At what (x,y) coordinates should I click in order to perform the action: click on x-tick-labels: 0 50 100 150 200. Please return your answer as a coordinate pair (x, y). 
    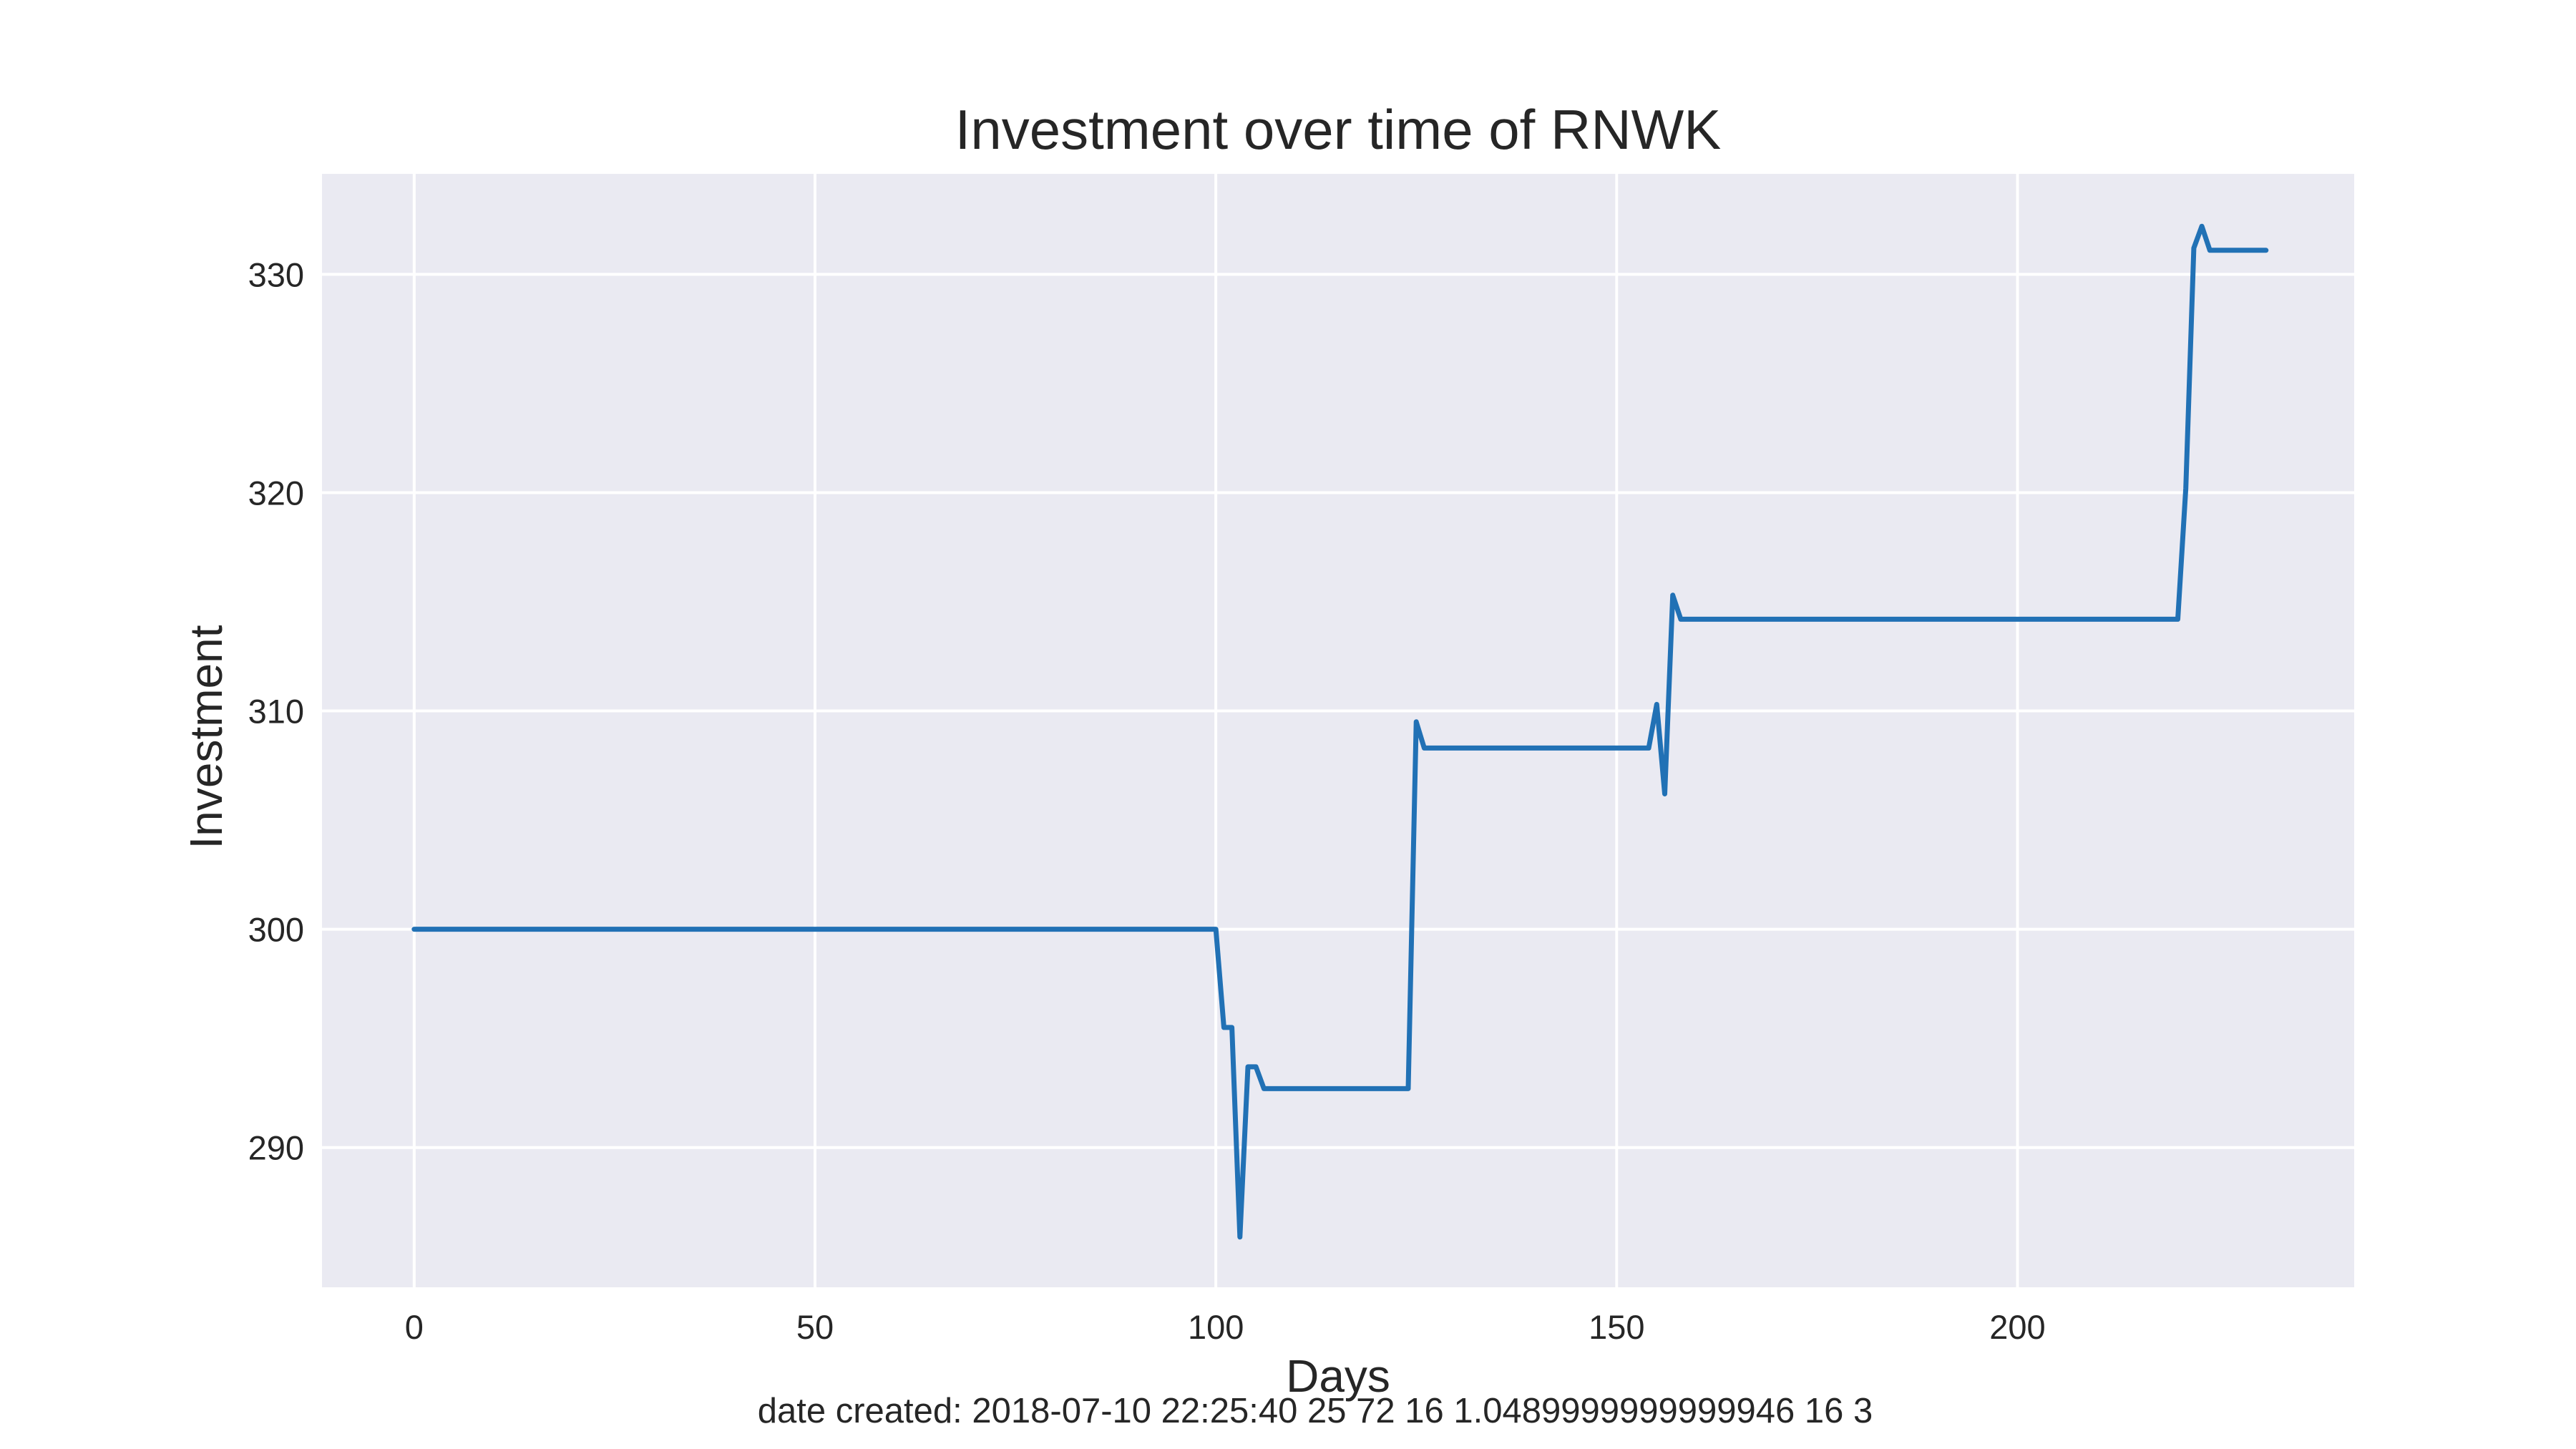
    Looking at the image, I should click on (1225, 1327).